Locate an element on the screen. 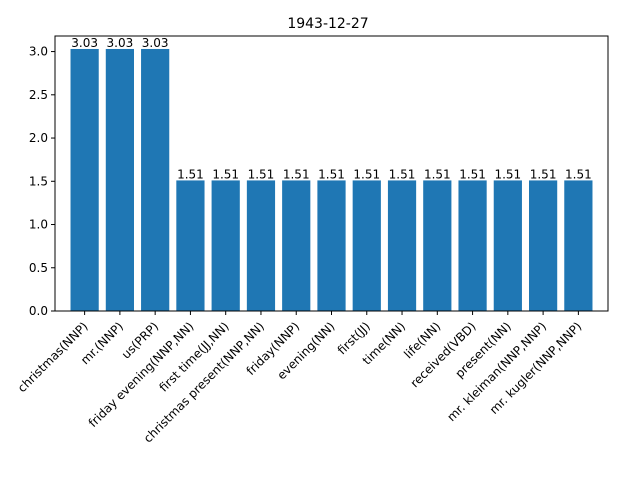  y-tick-label: 0.0 is located at coordinates (38, 311).